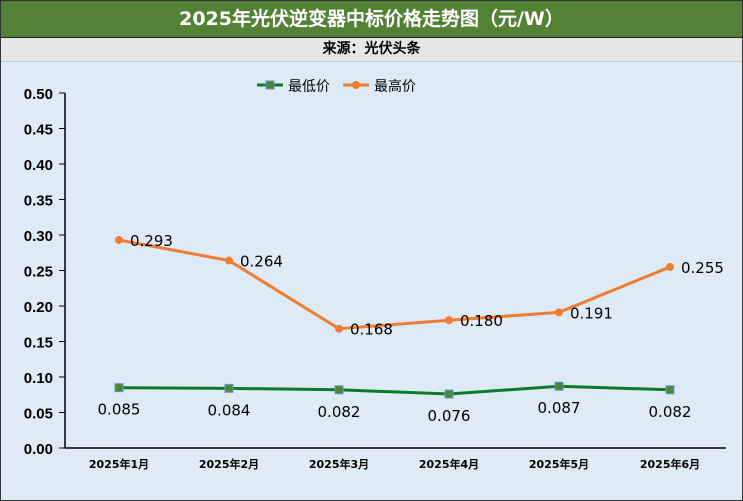  What do you see at coordinates (151, 241) in the screenshot?
I see `data-label: 0.293` at bounding box center [151, 241].